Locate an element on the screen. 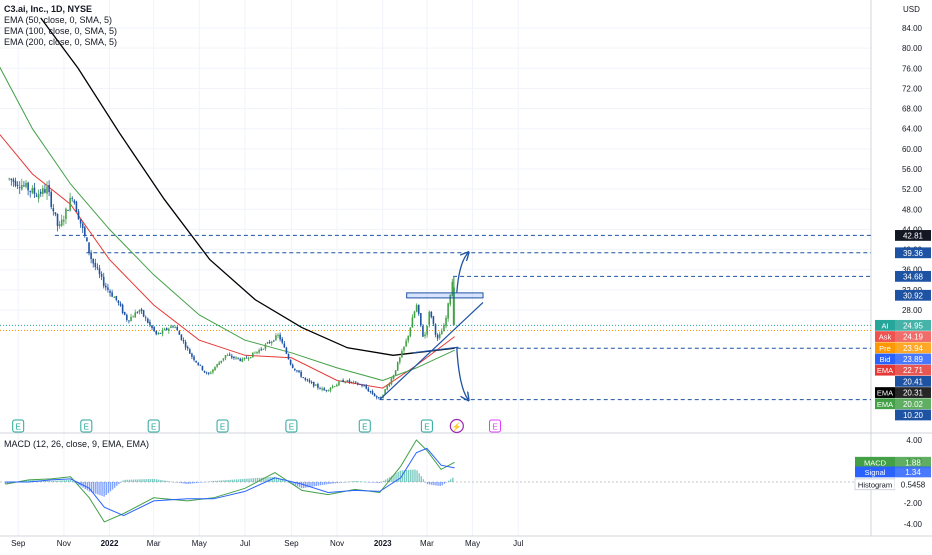  legend-ema-200: EMA (200, close, 0, SMA, 5) is located at coordinates (61, 42).